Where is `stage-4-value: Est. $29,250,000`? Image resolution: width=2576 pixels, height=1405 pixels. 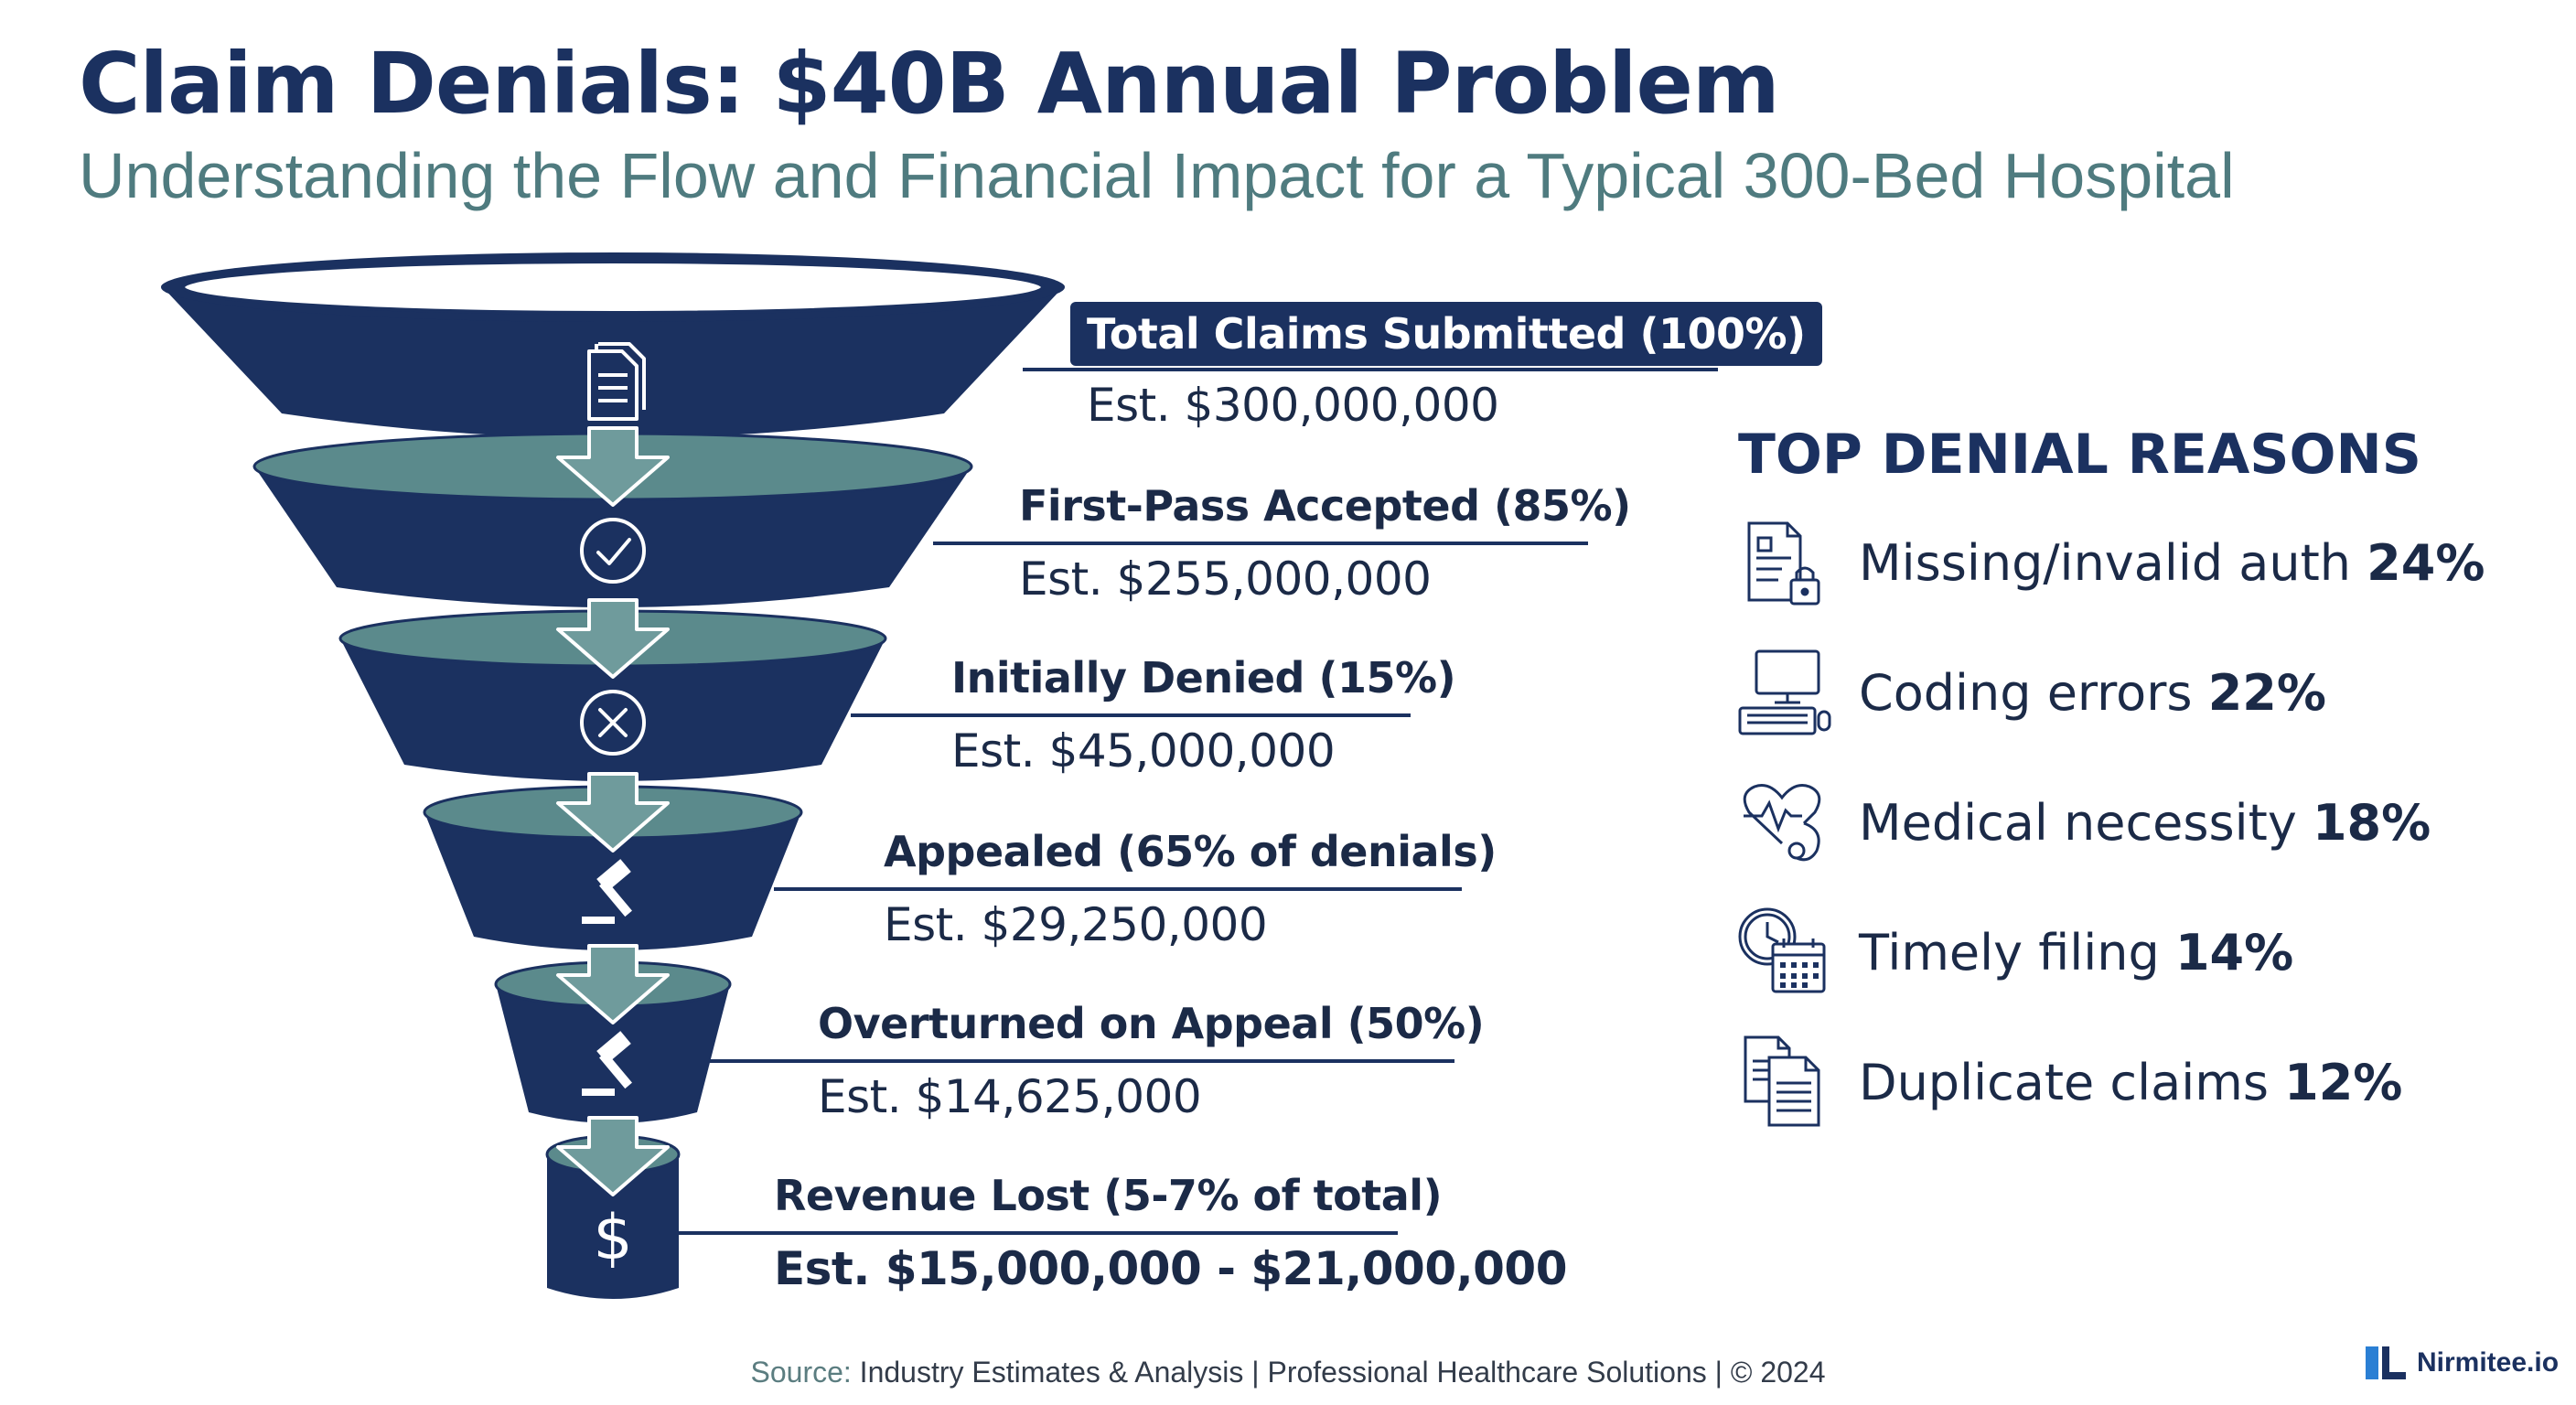
stage-4-value: Est. $29,250,000 is located at coordinates (1076, 924).